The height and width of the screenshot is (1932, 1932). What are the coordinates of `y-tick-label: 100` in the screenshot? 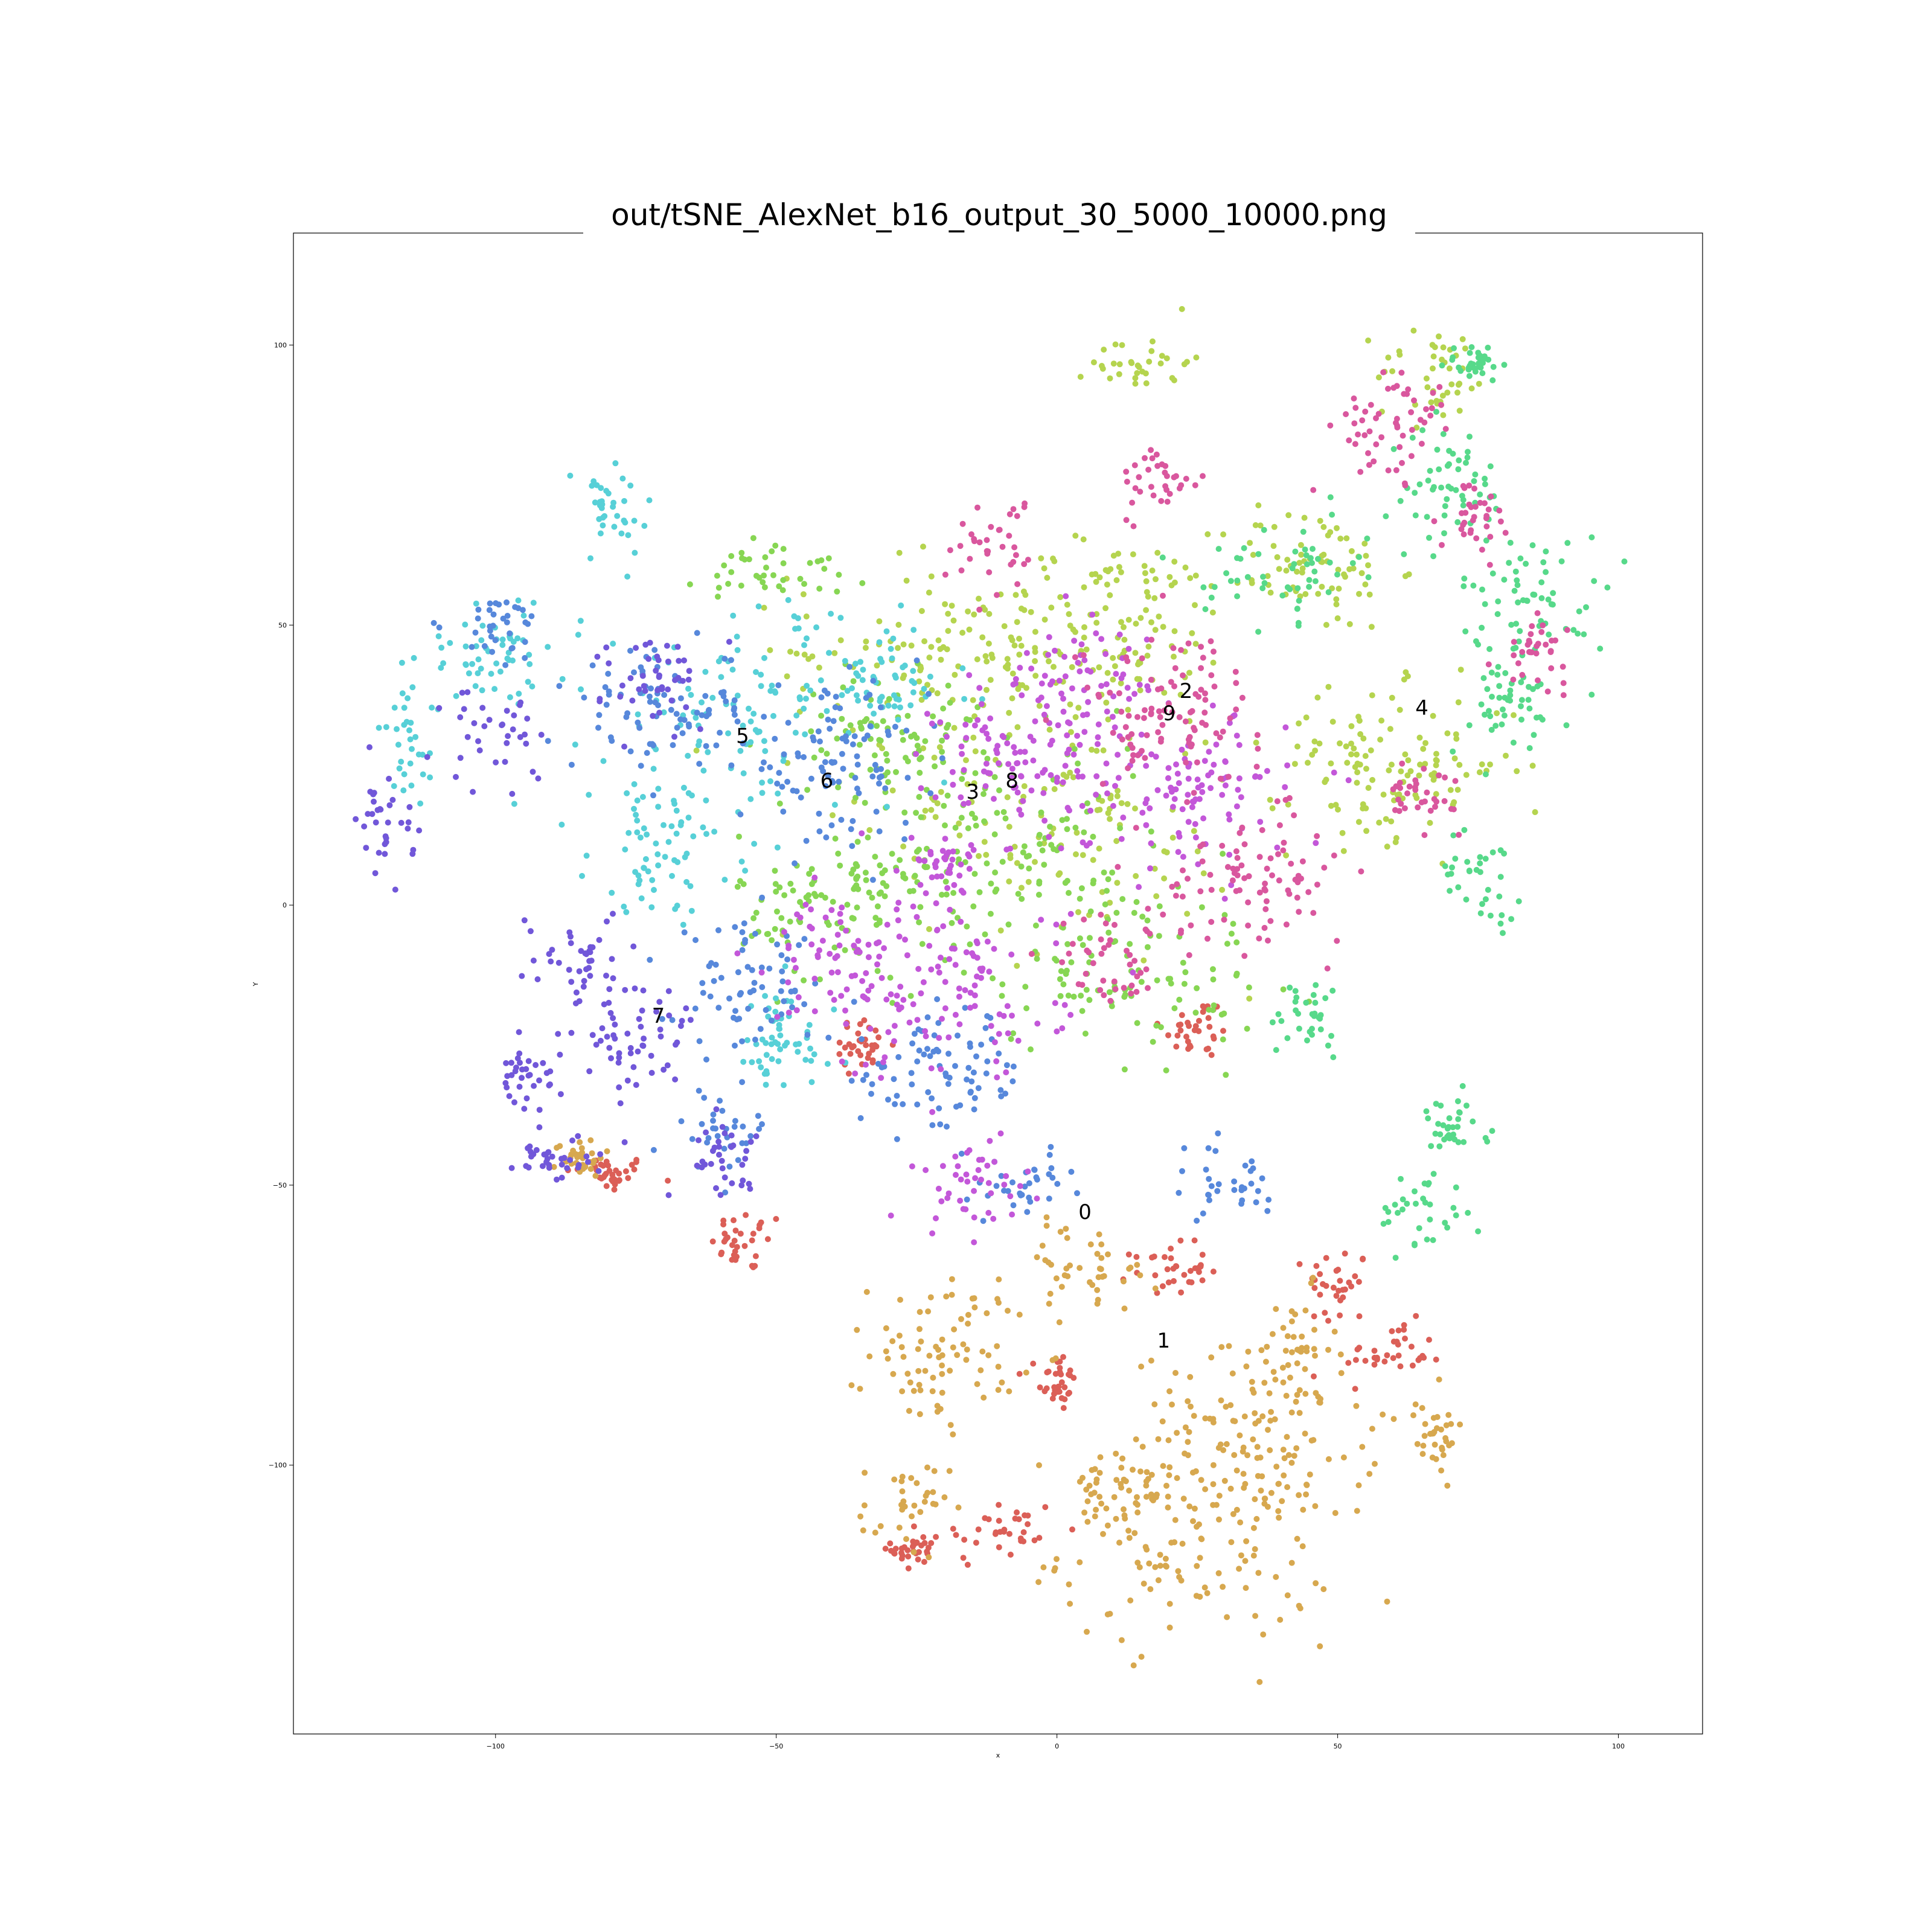 It's located at (281, 346).